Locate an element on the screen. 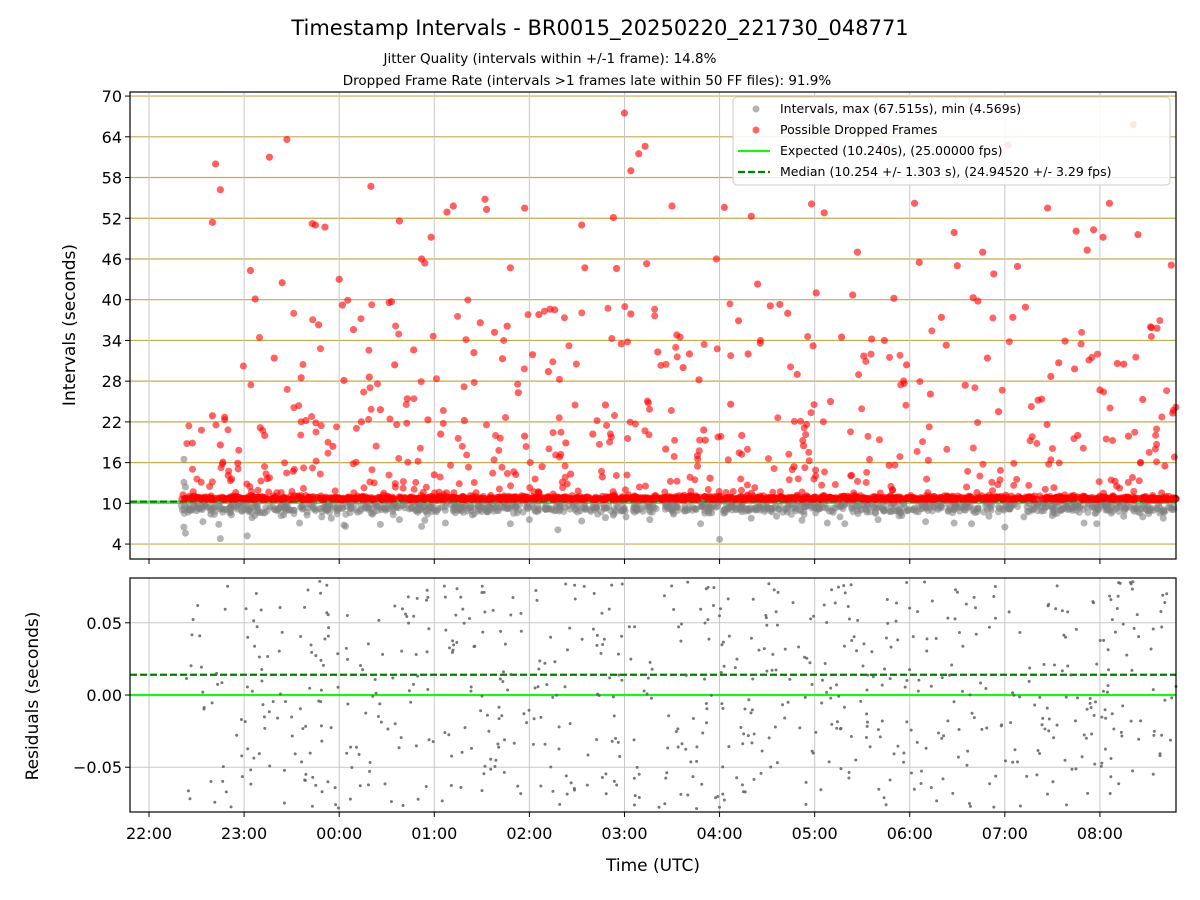  x-tick-label: 04:00 is located at coordinates (720, 833).